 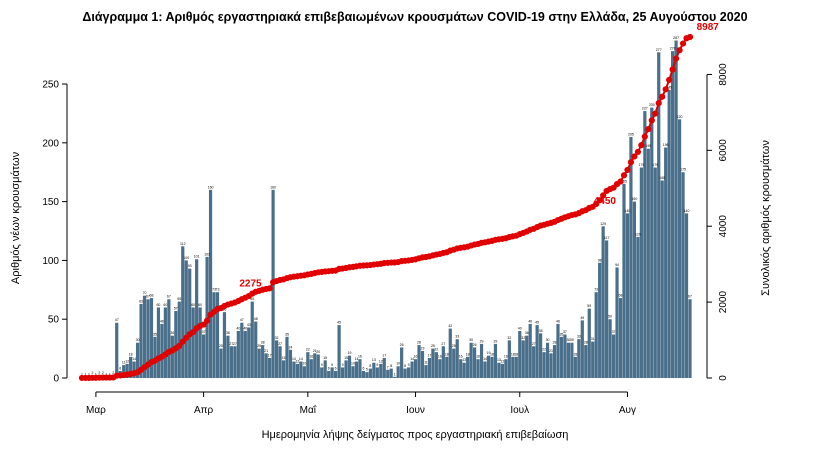 I want to click on daily-bar-label: 13, so click(x=464, y=360).